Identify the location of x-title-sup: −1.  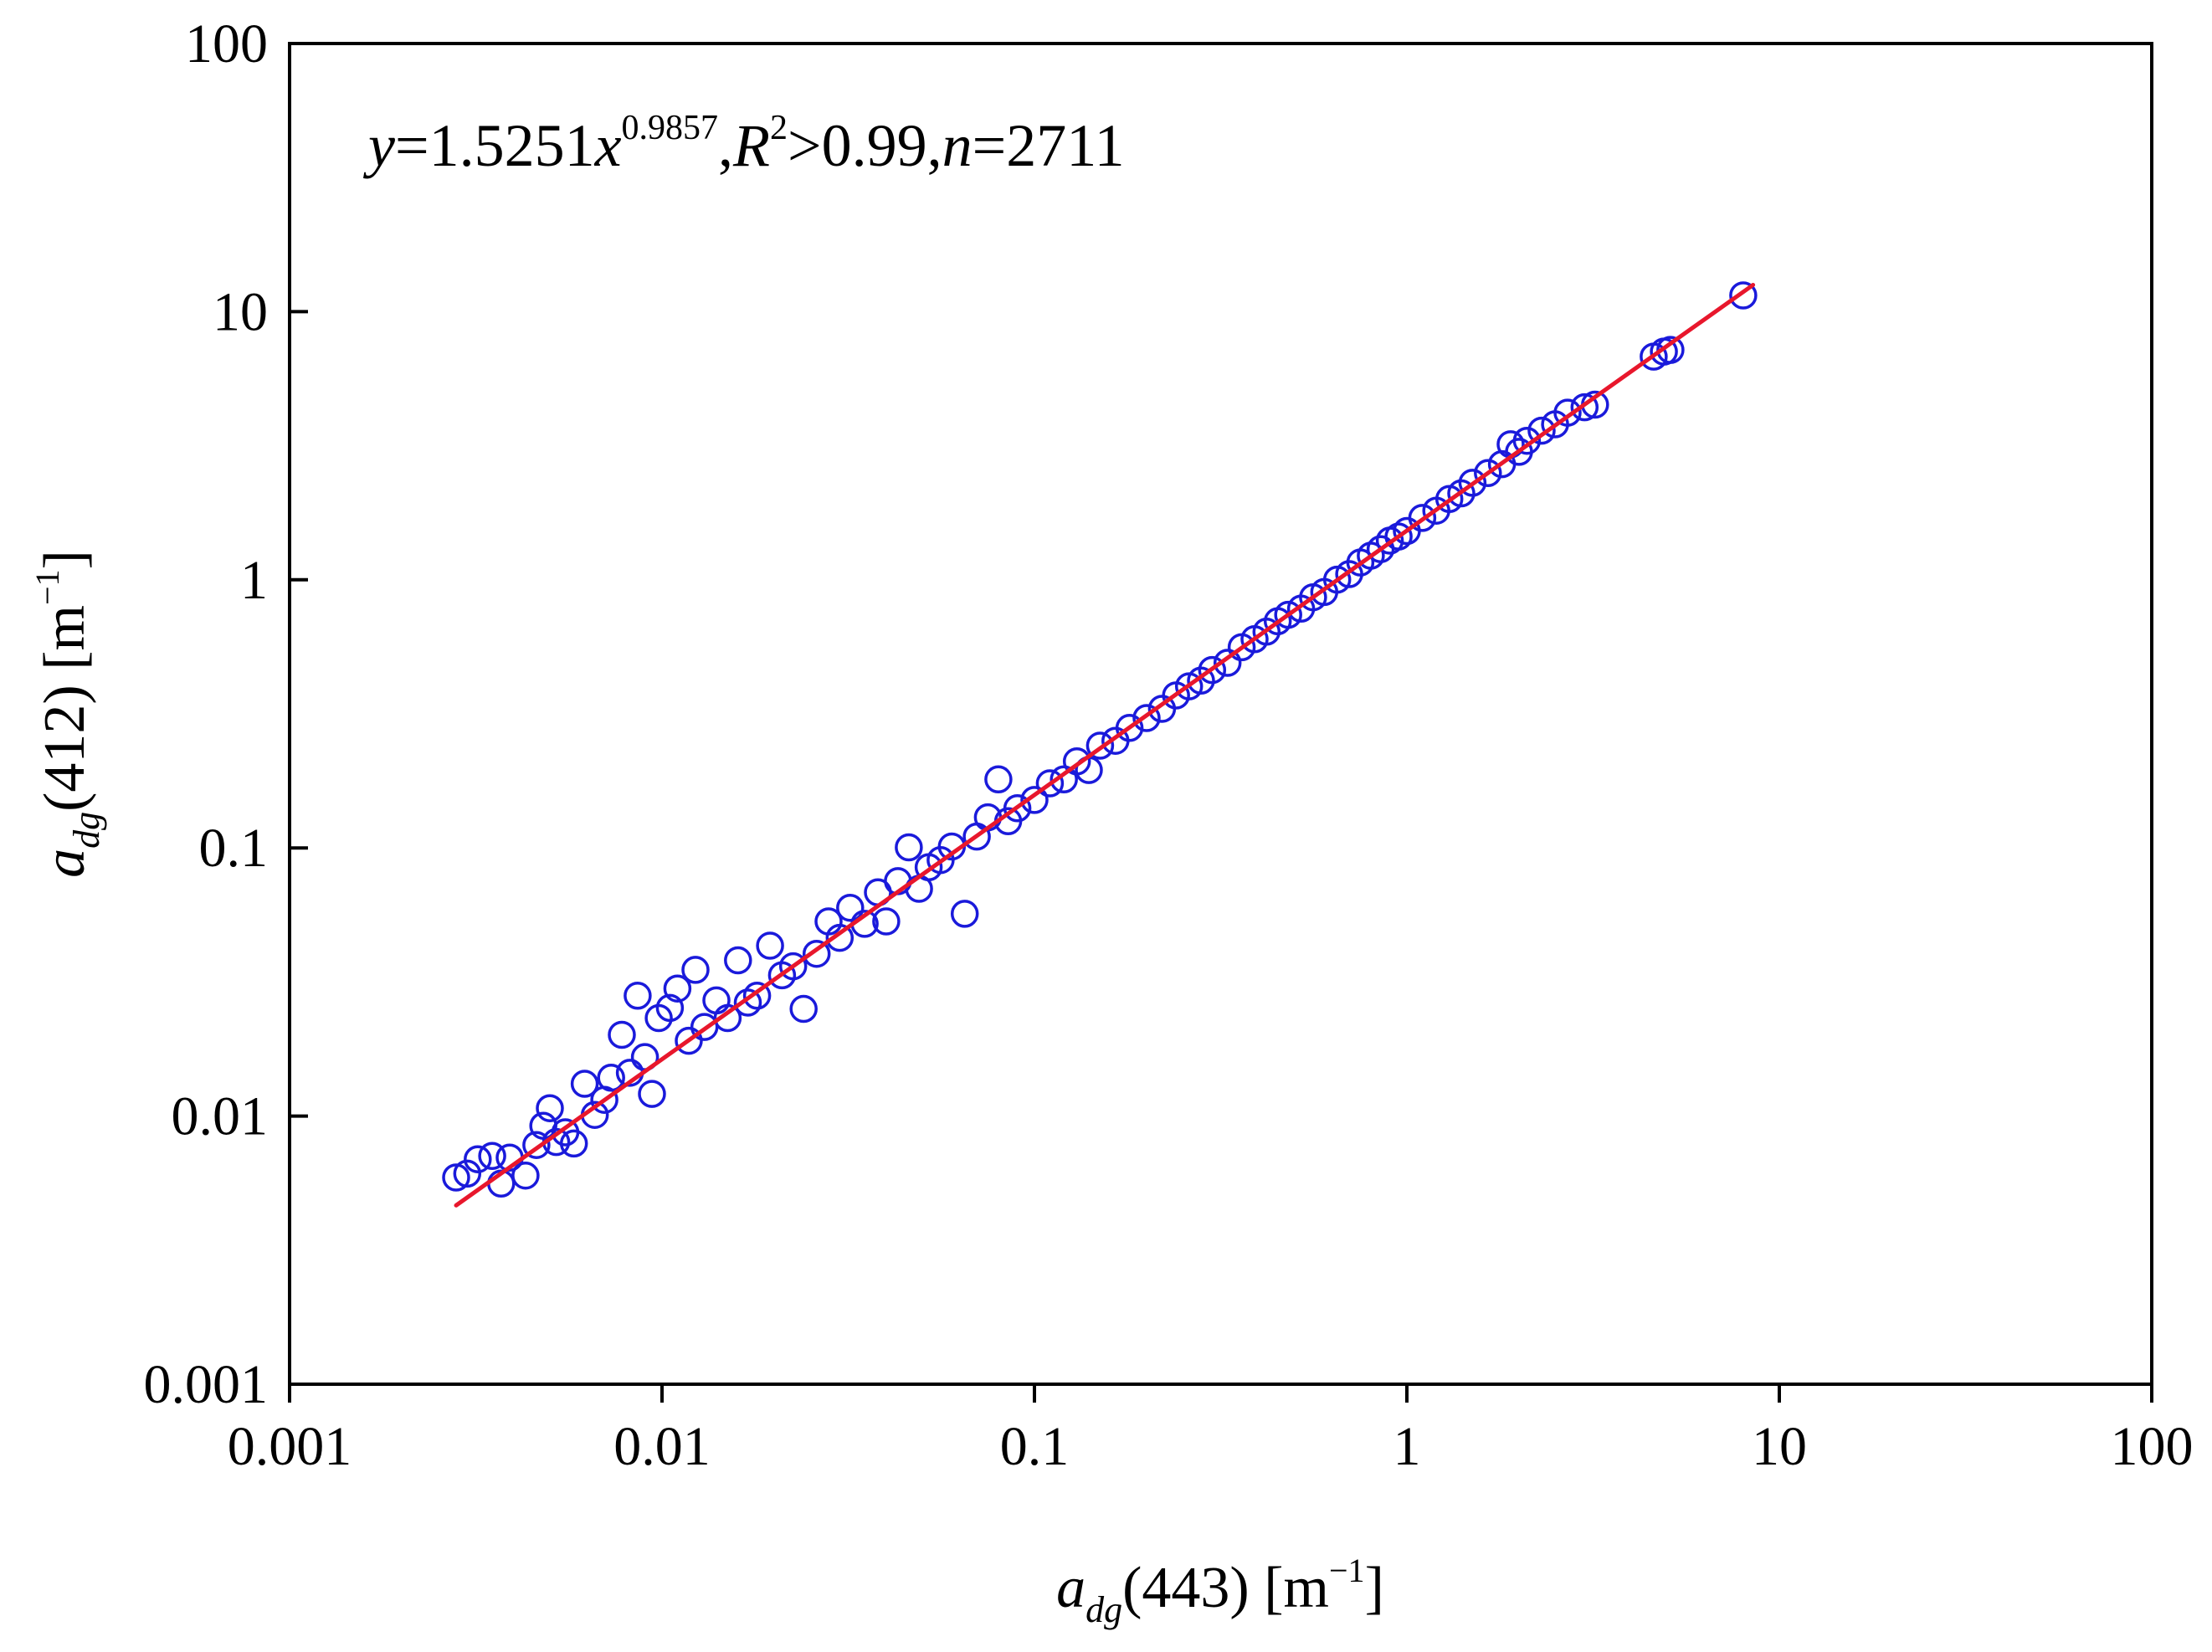
(1347, 1570).